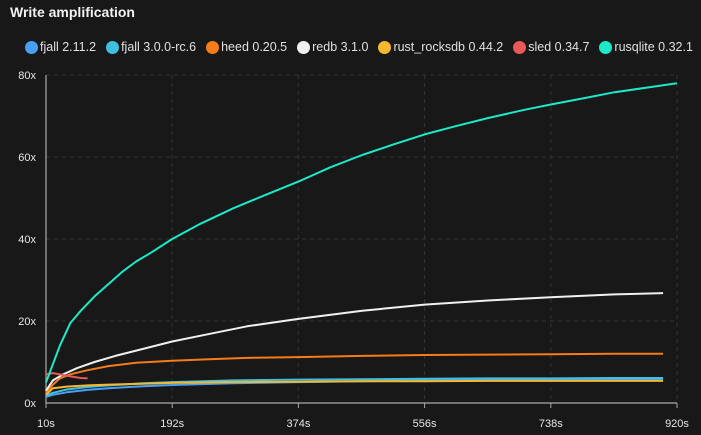  Describe the element at coordinates (27, 76) in the screenshot. I see `y-tick-label: 80x` at that location.